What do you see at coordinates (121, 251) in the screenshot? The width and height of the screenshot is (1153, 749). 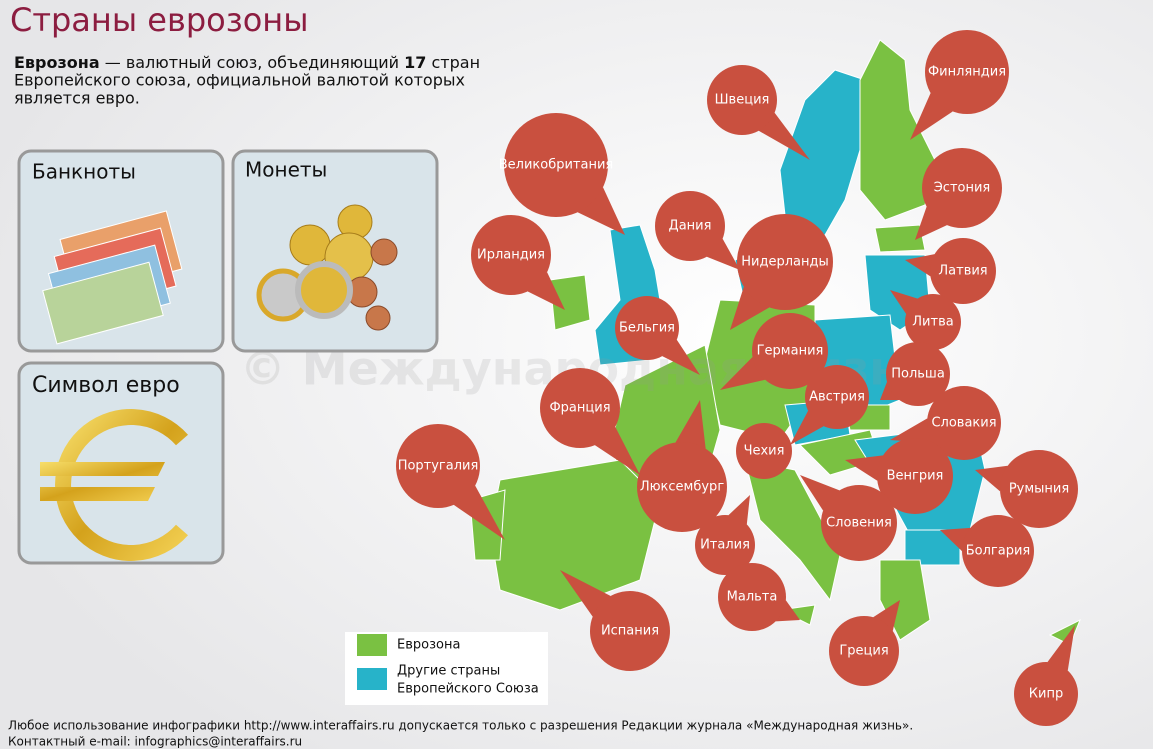 I see `panel-banknotes: Банкноты` at bounding box center [121, 251].